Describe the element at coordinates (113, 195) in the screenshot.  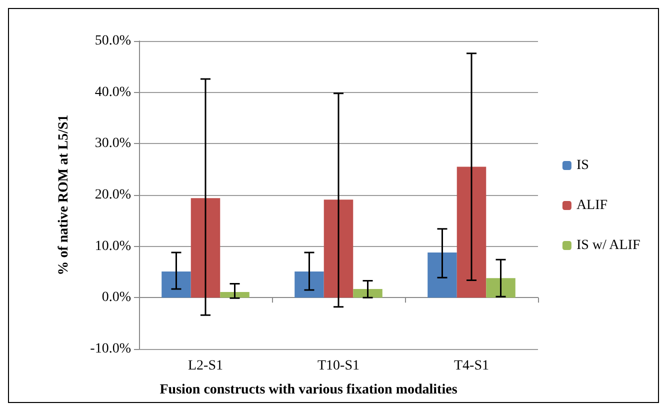
I see `y-tick-label: 20.0%` at that location.